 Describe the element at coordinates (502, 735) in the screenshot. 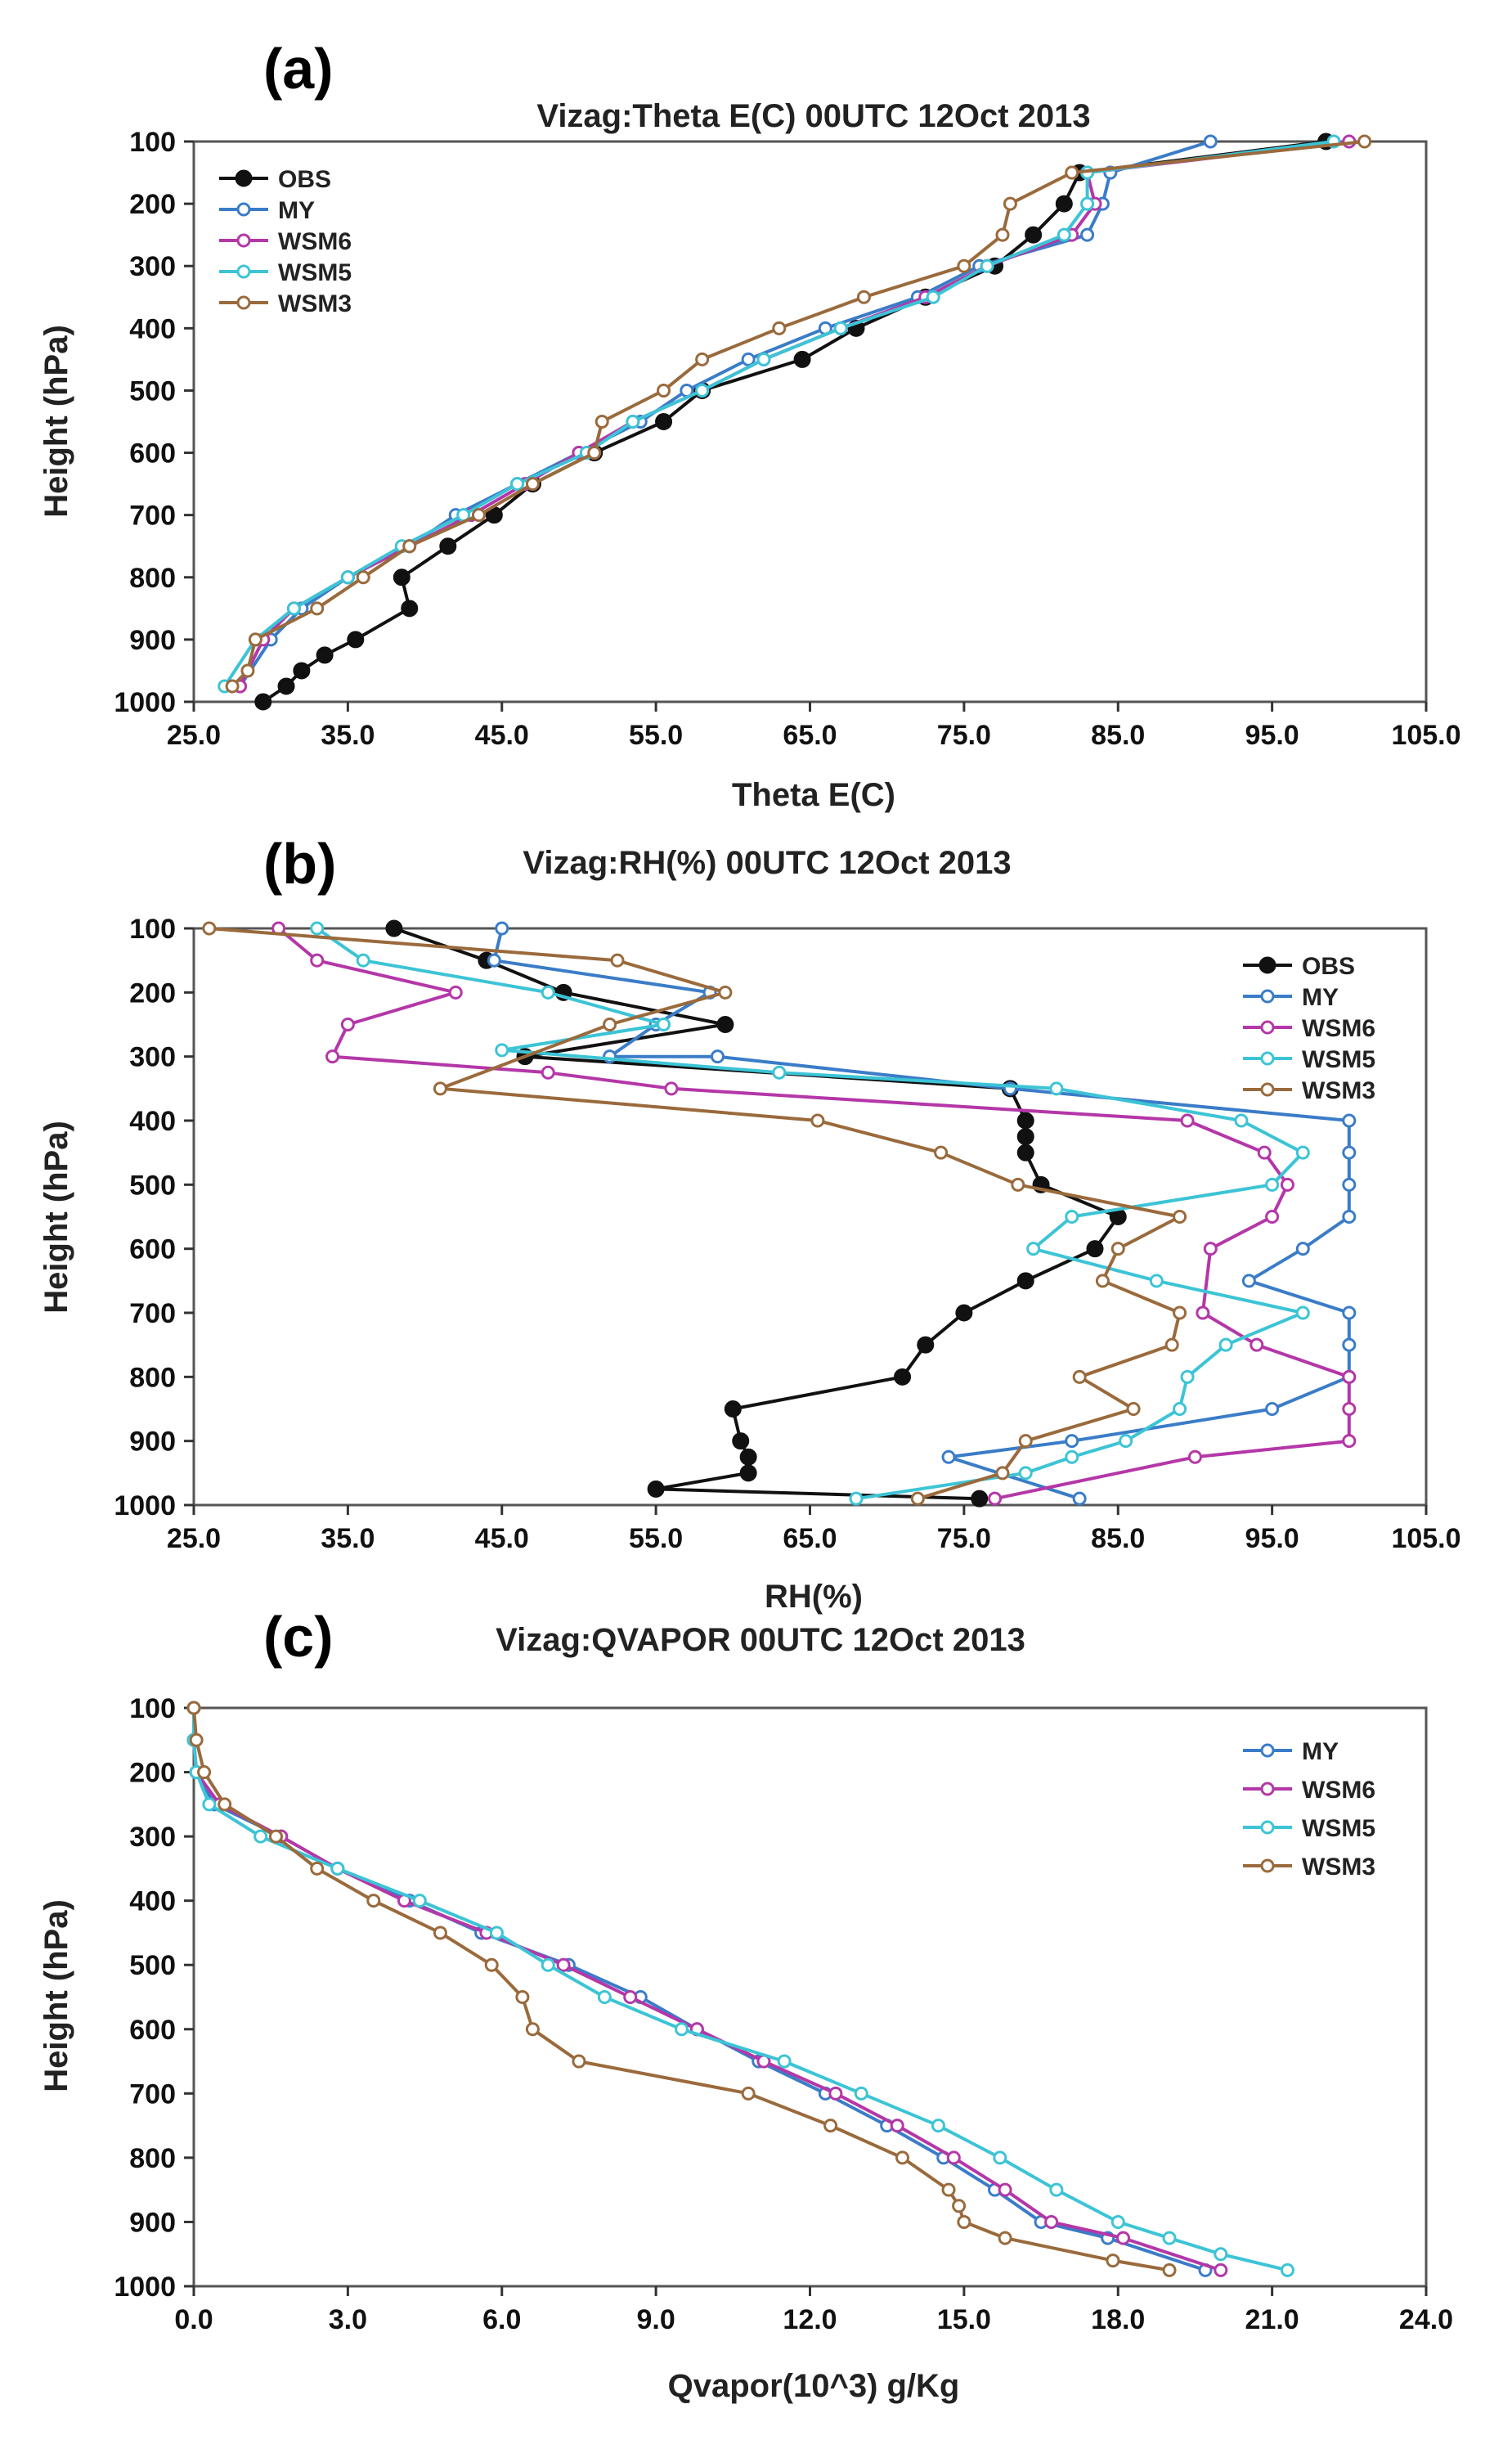

I see `x-tick-label-a: 45.0` at that location.